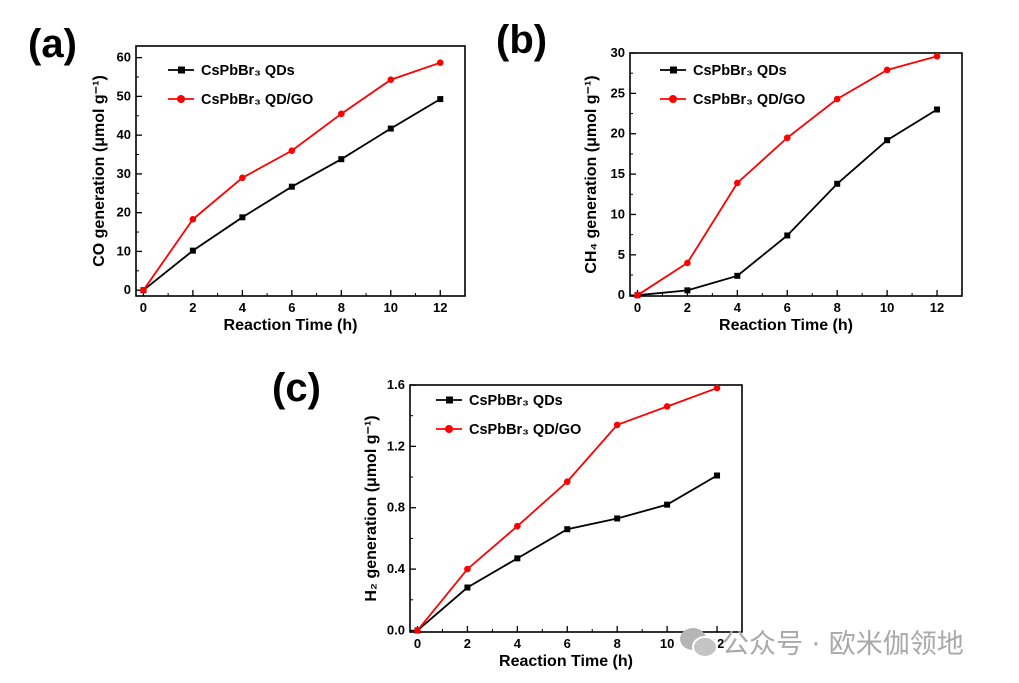 This screenshot has height=683, width=1019. Describe the element at coordinates (396, 445) in the screenshot. I see `y-tick-label: 1.2` at that location.